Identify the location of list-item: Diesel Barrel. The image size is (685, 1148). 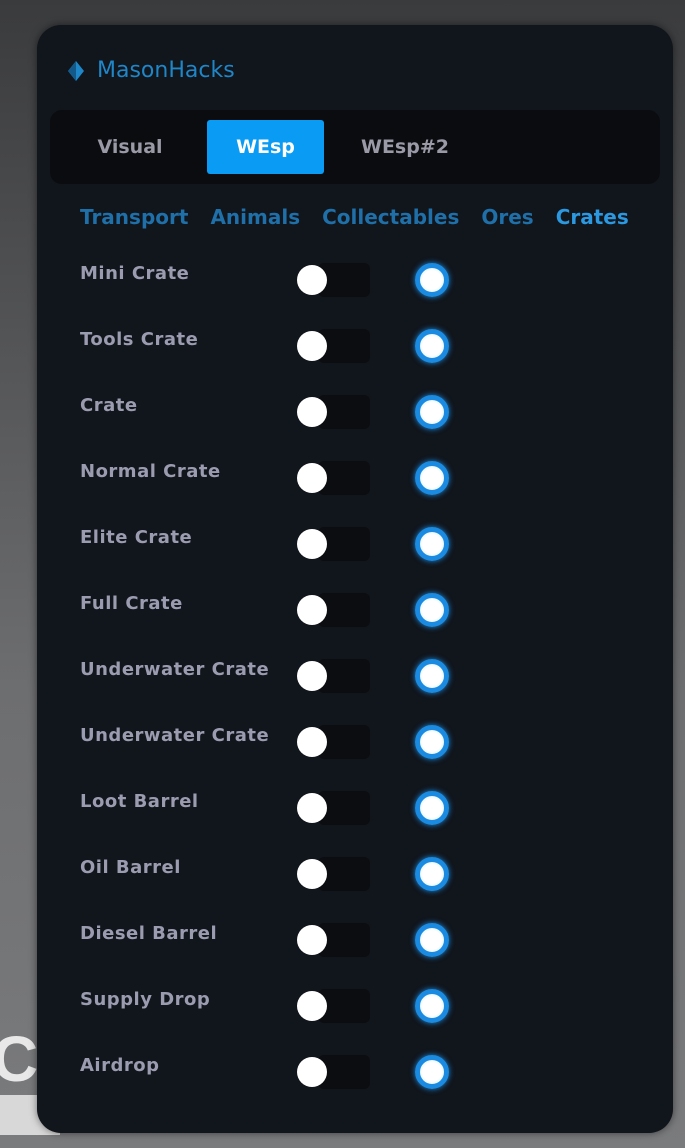
(360, 946).